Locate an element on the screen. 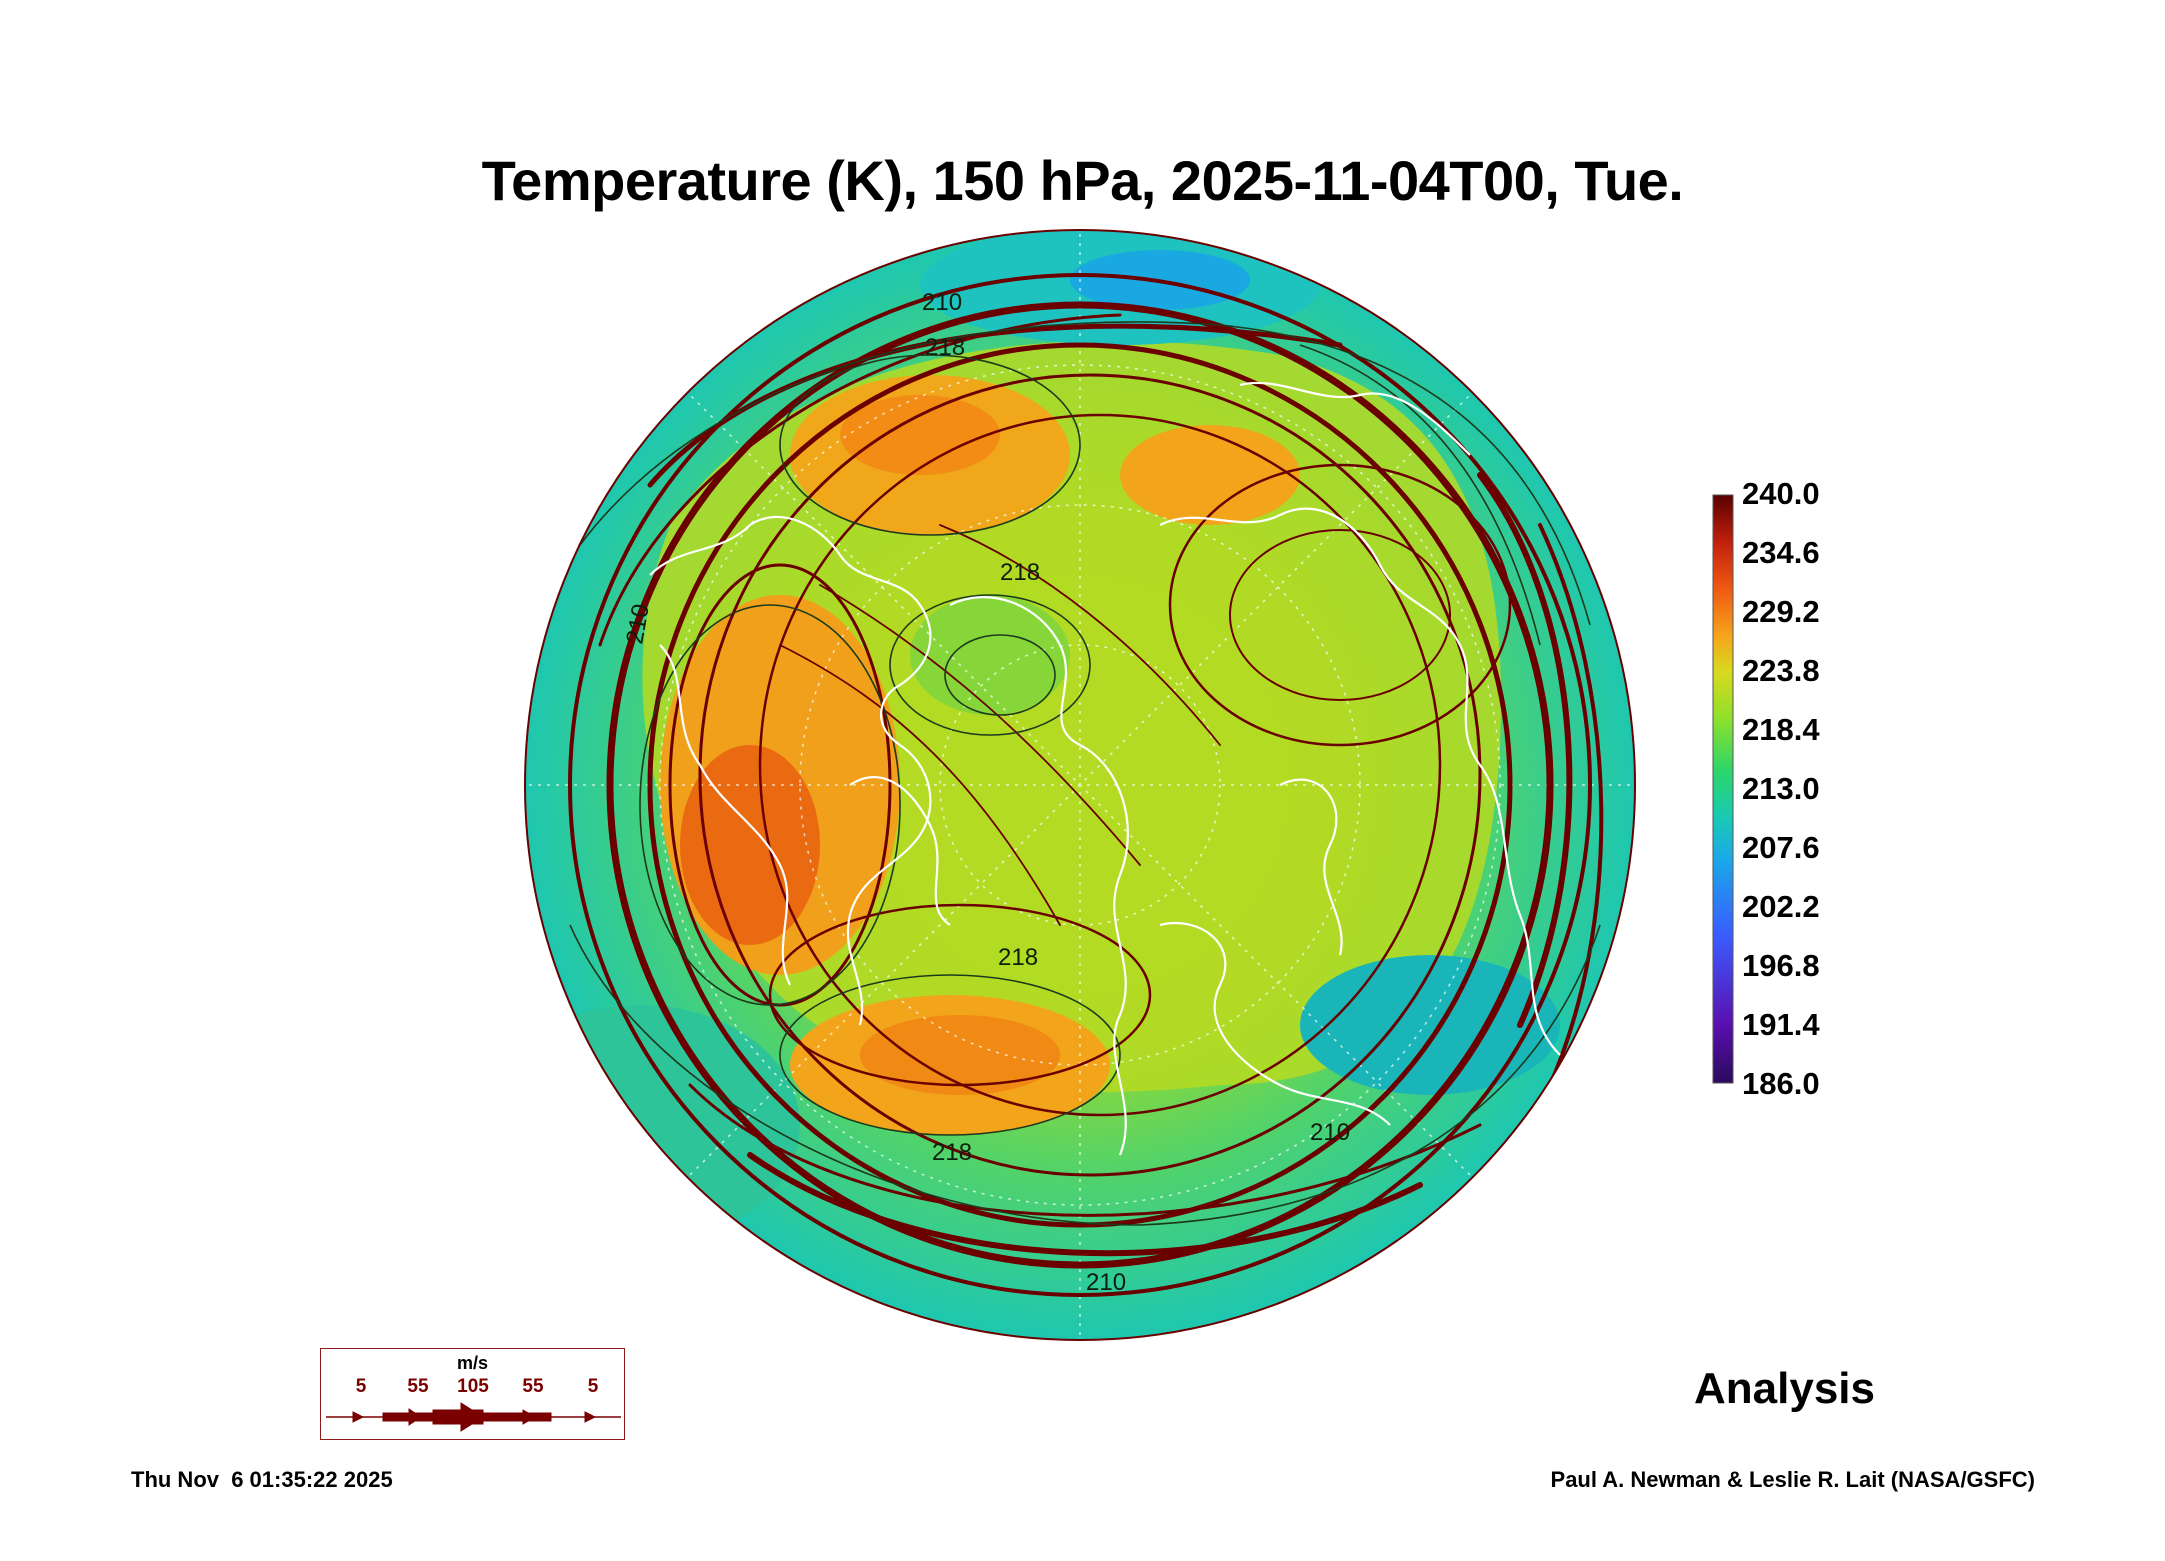 The height and width of the screenshot is (1561, 2165). colorbar-tick: 240.0 is located at coordinates (1781, 493).